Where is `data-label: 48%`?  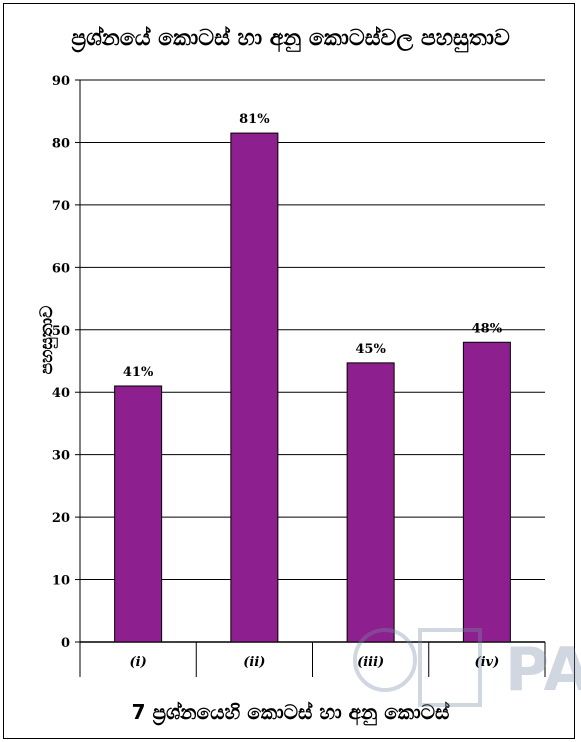 data-label: 48% is located at coordinates (487, 328).